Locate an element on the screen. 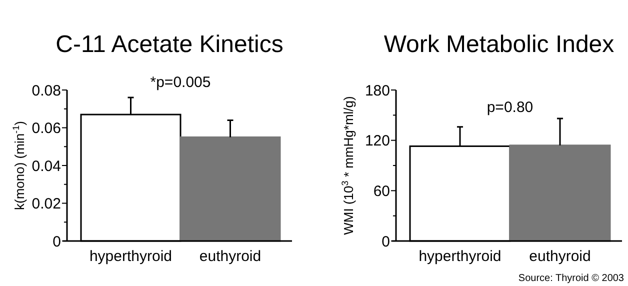 The image size is (628, 286). y-tick-label: 60 is located at coordinates (381, 191).